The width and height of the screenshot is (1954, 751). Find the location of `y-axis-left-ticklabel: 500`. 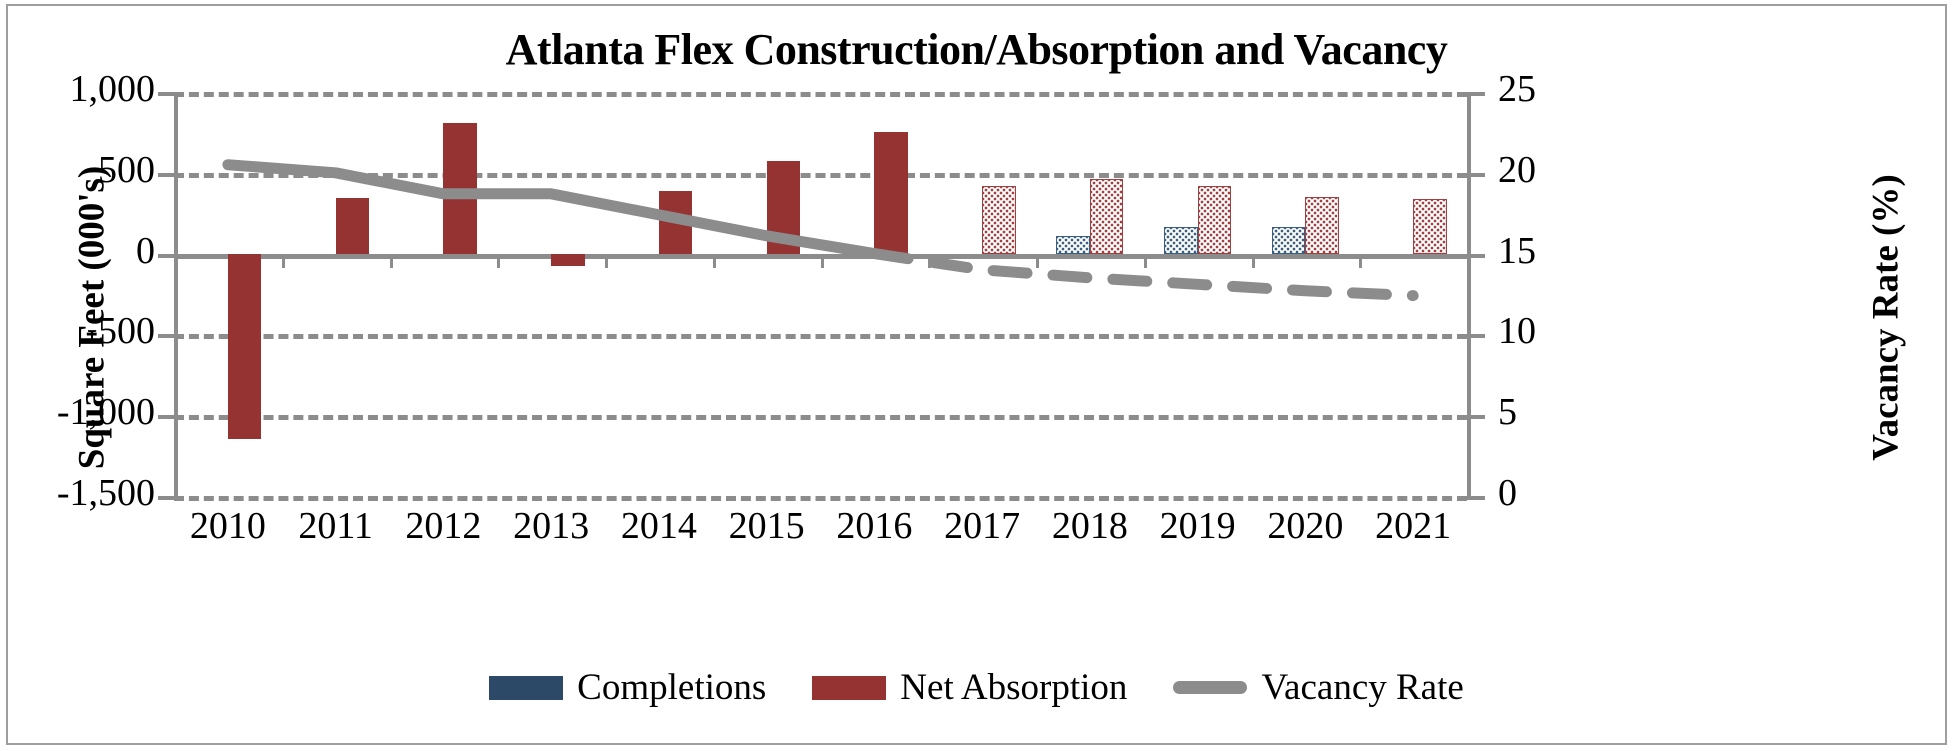

y-axis-left-ticklabel: 500 is located at coordinates (126, 169).